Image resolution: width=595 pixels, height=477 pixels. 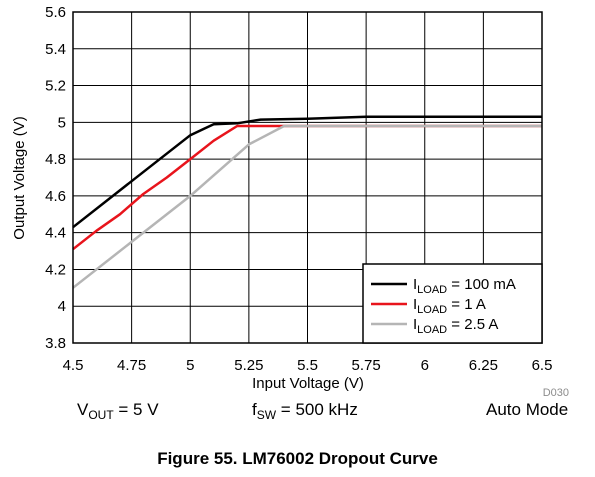 What do you see at coordinates (366, 365) in the screenshot?
I see `x-tick-label: 5.75` at bounding box center [366, 365].